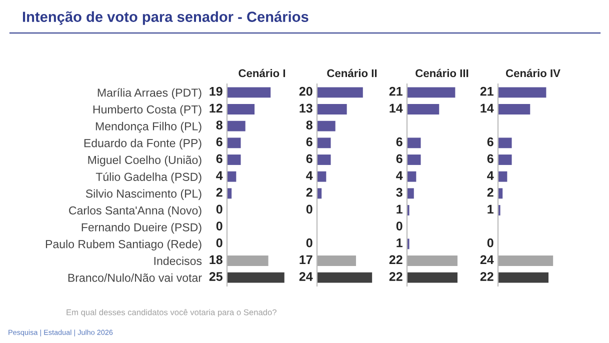  Describe the element at coordinates (216, 108) in the screenshot. I see `data-label: 12` at that location.